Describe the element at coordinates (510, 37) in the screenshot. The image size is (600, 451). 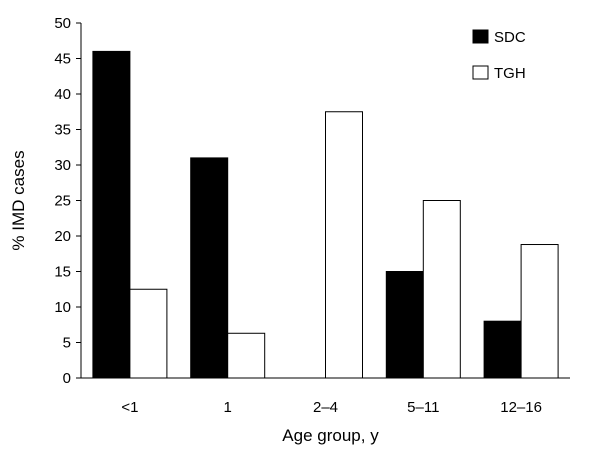
I see `legend-label-sdc: SDC` at that location.